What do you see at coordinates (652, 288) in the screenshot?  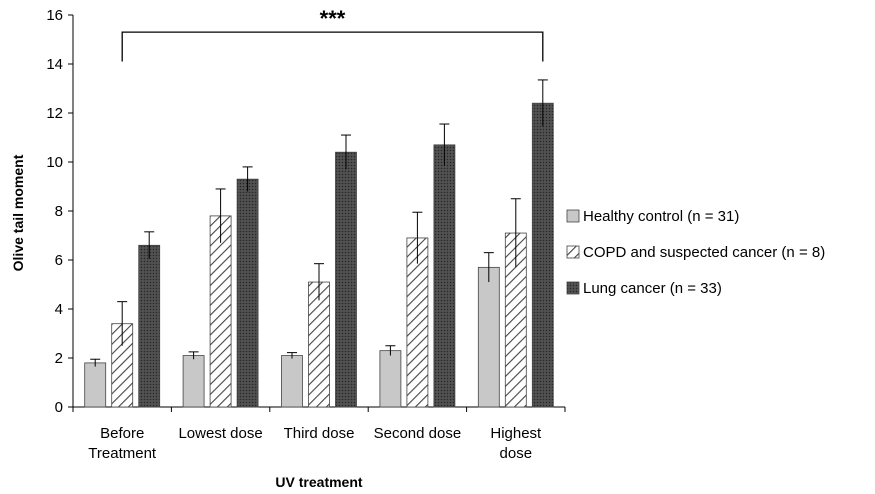 I see `legend-label: Lung cancer (n = 33)` at bounding box center [652, 288].